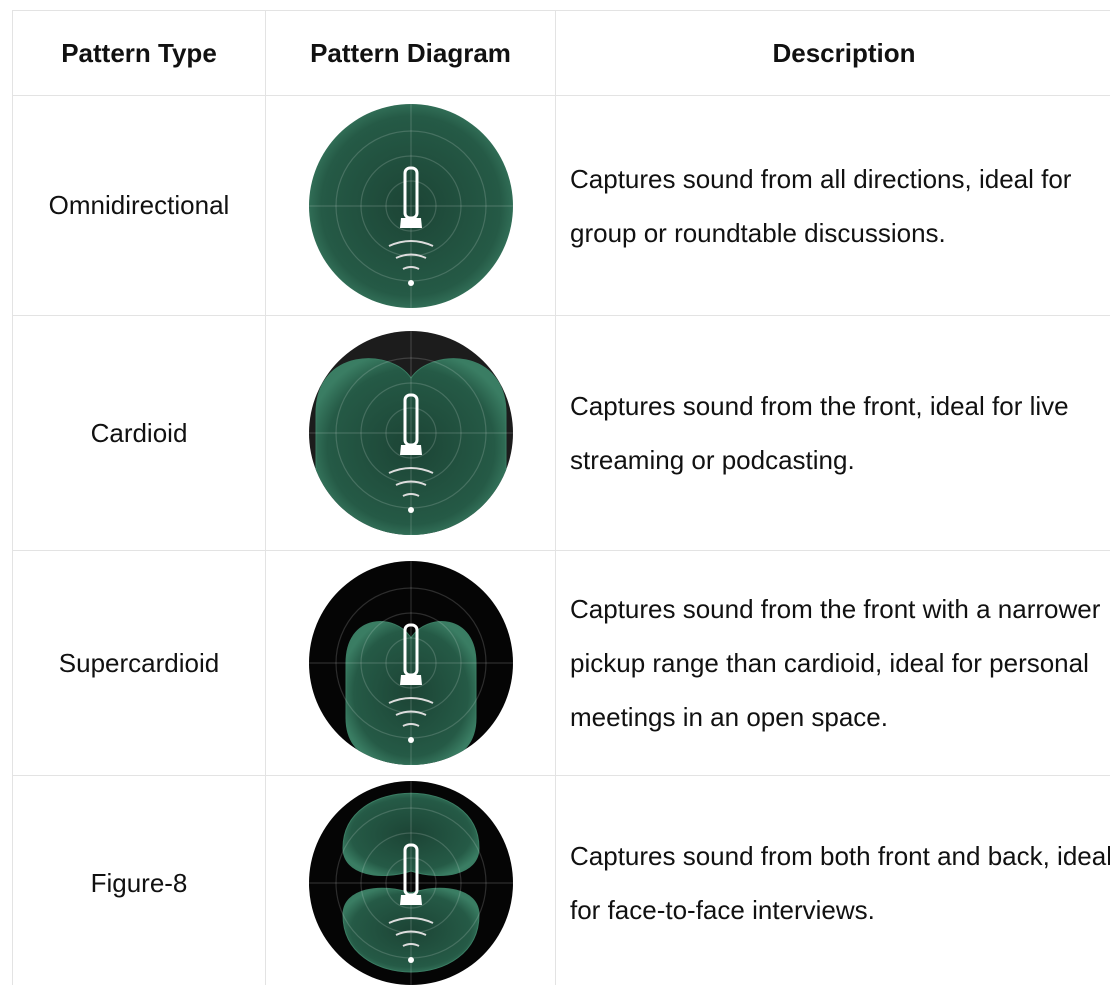 This screenshot has height=985, width=1110. What do you see at coordinates (139, 53) in the screenshot?
I see `header-cell: Pattern Type` at bounding box center [139, 53].